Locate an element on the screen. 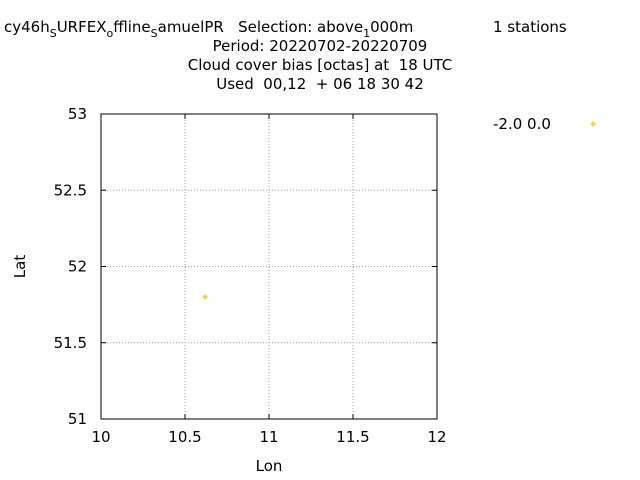 This screenshot has width=640, height=480. legend-label: -2.0 0.0 is located at coordinates (522, 124).